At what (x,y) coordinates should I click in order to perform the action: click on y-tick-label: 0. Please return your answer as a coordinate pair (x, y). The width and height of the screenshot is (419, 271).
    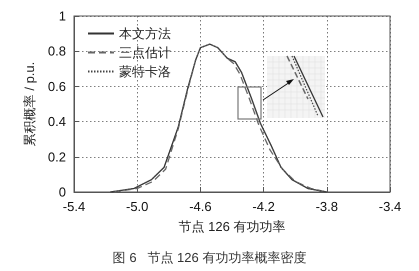
    Looking at the image, I should click on (62, 192).